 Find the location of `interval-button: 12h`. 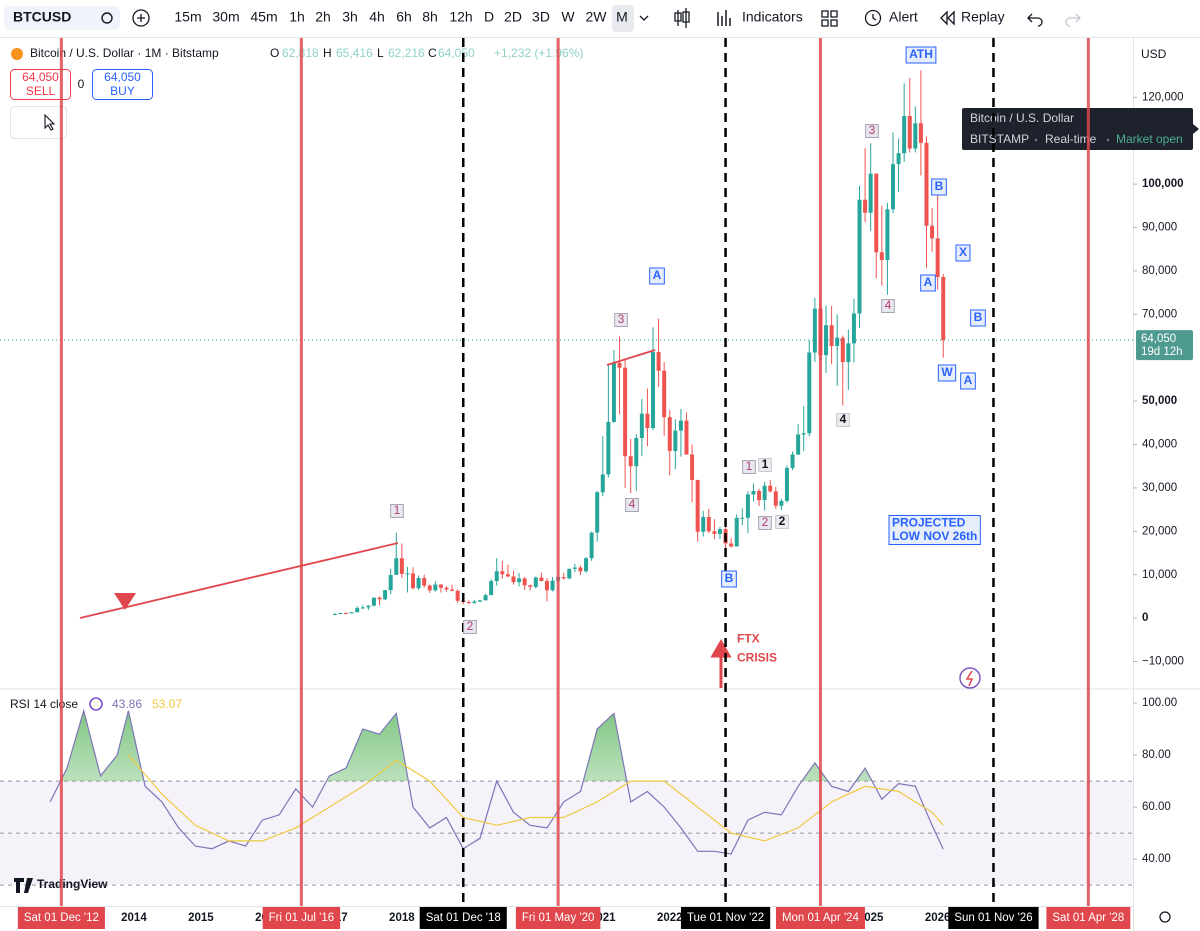

interval-button: 12h is located at coordinates (460, 17).